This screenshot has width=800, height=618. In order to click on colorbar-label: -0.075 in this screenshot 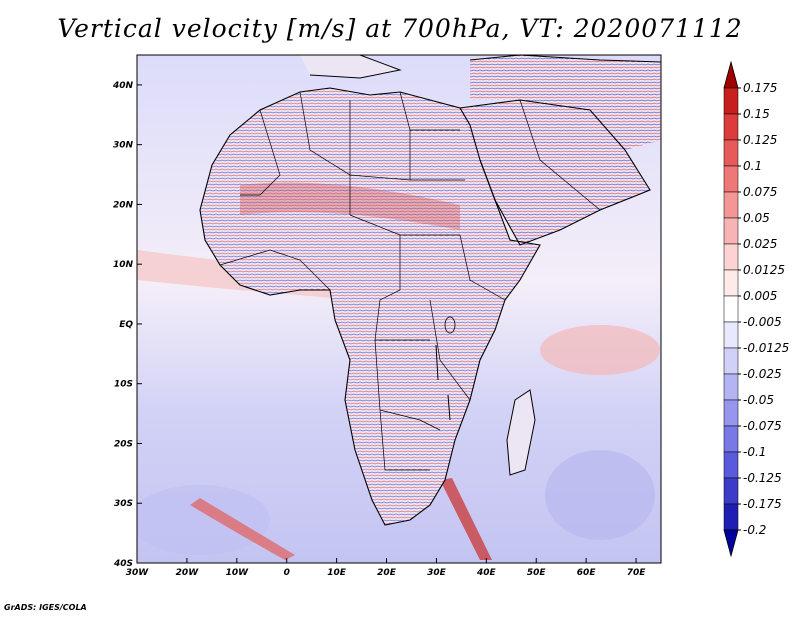, I will do `click(762, 426)`.